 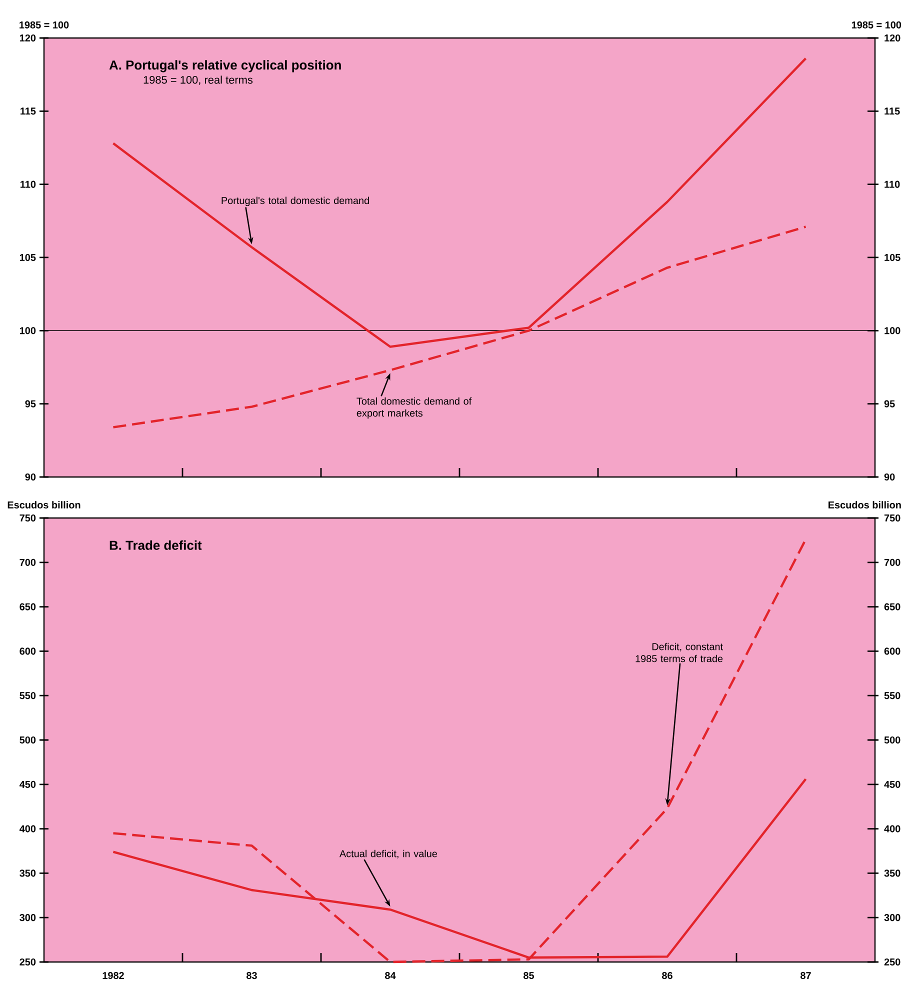 What do you see at coordinates (28, 38) in the screenshot?
I see `y-tick-label: 120` at bounding box center [28, 38].